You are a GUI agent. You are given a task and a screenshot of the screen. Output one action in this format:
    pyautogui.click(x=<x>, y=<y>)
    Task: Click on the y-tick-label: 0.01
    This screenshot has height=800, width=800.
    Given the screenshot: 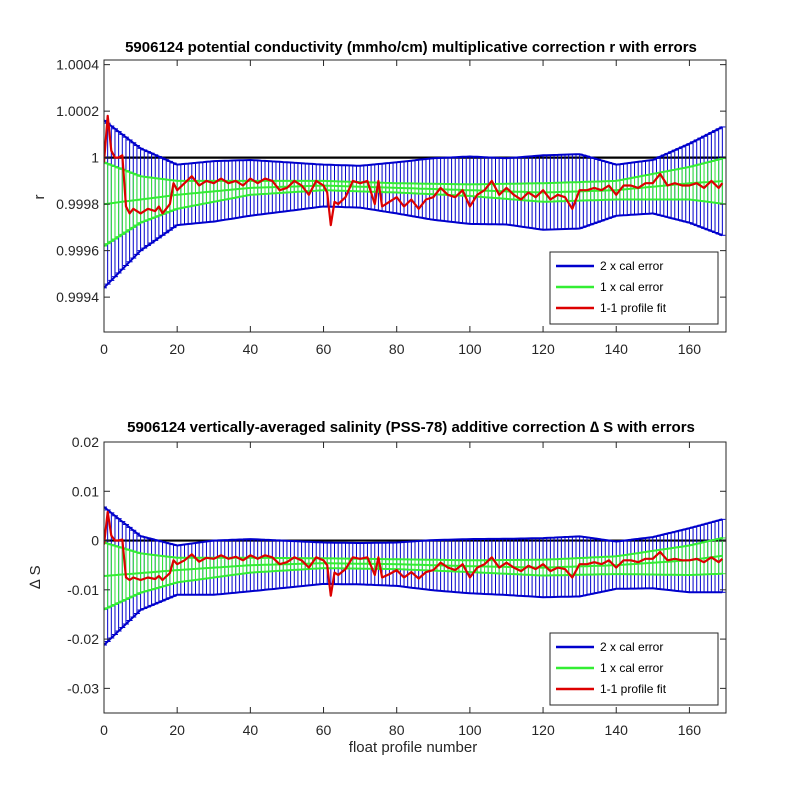 What is the action you would take?
    pyautogui.click(x=85, y=491)
    